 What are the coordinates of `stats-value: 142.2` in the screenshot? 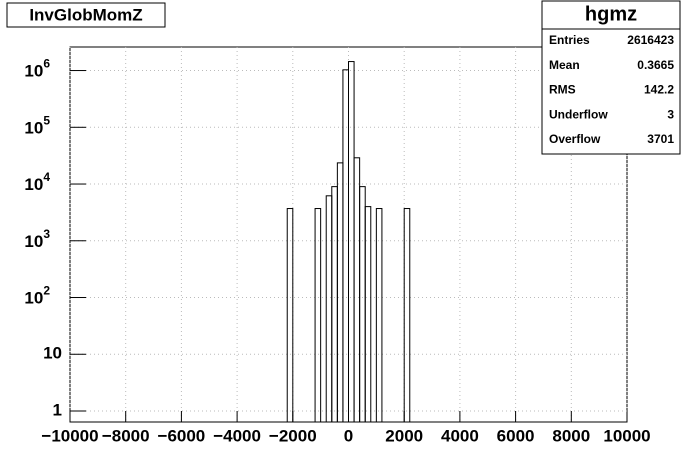 It's located at (659, 90).